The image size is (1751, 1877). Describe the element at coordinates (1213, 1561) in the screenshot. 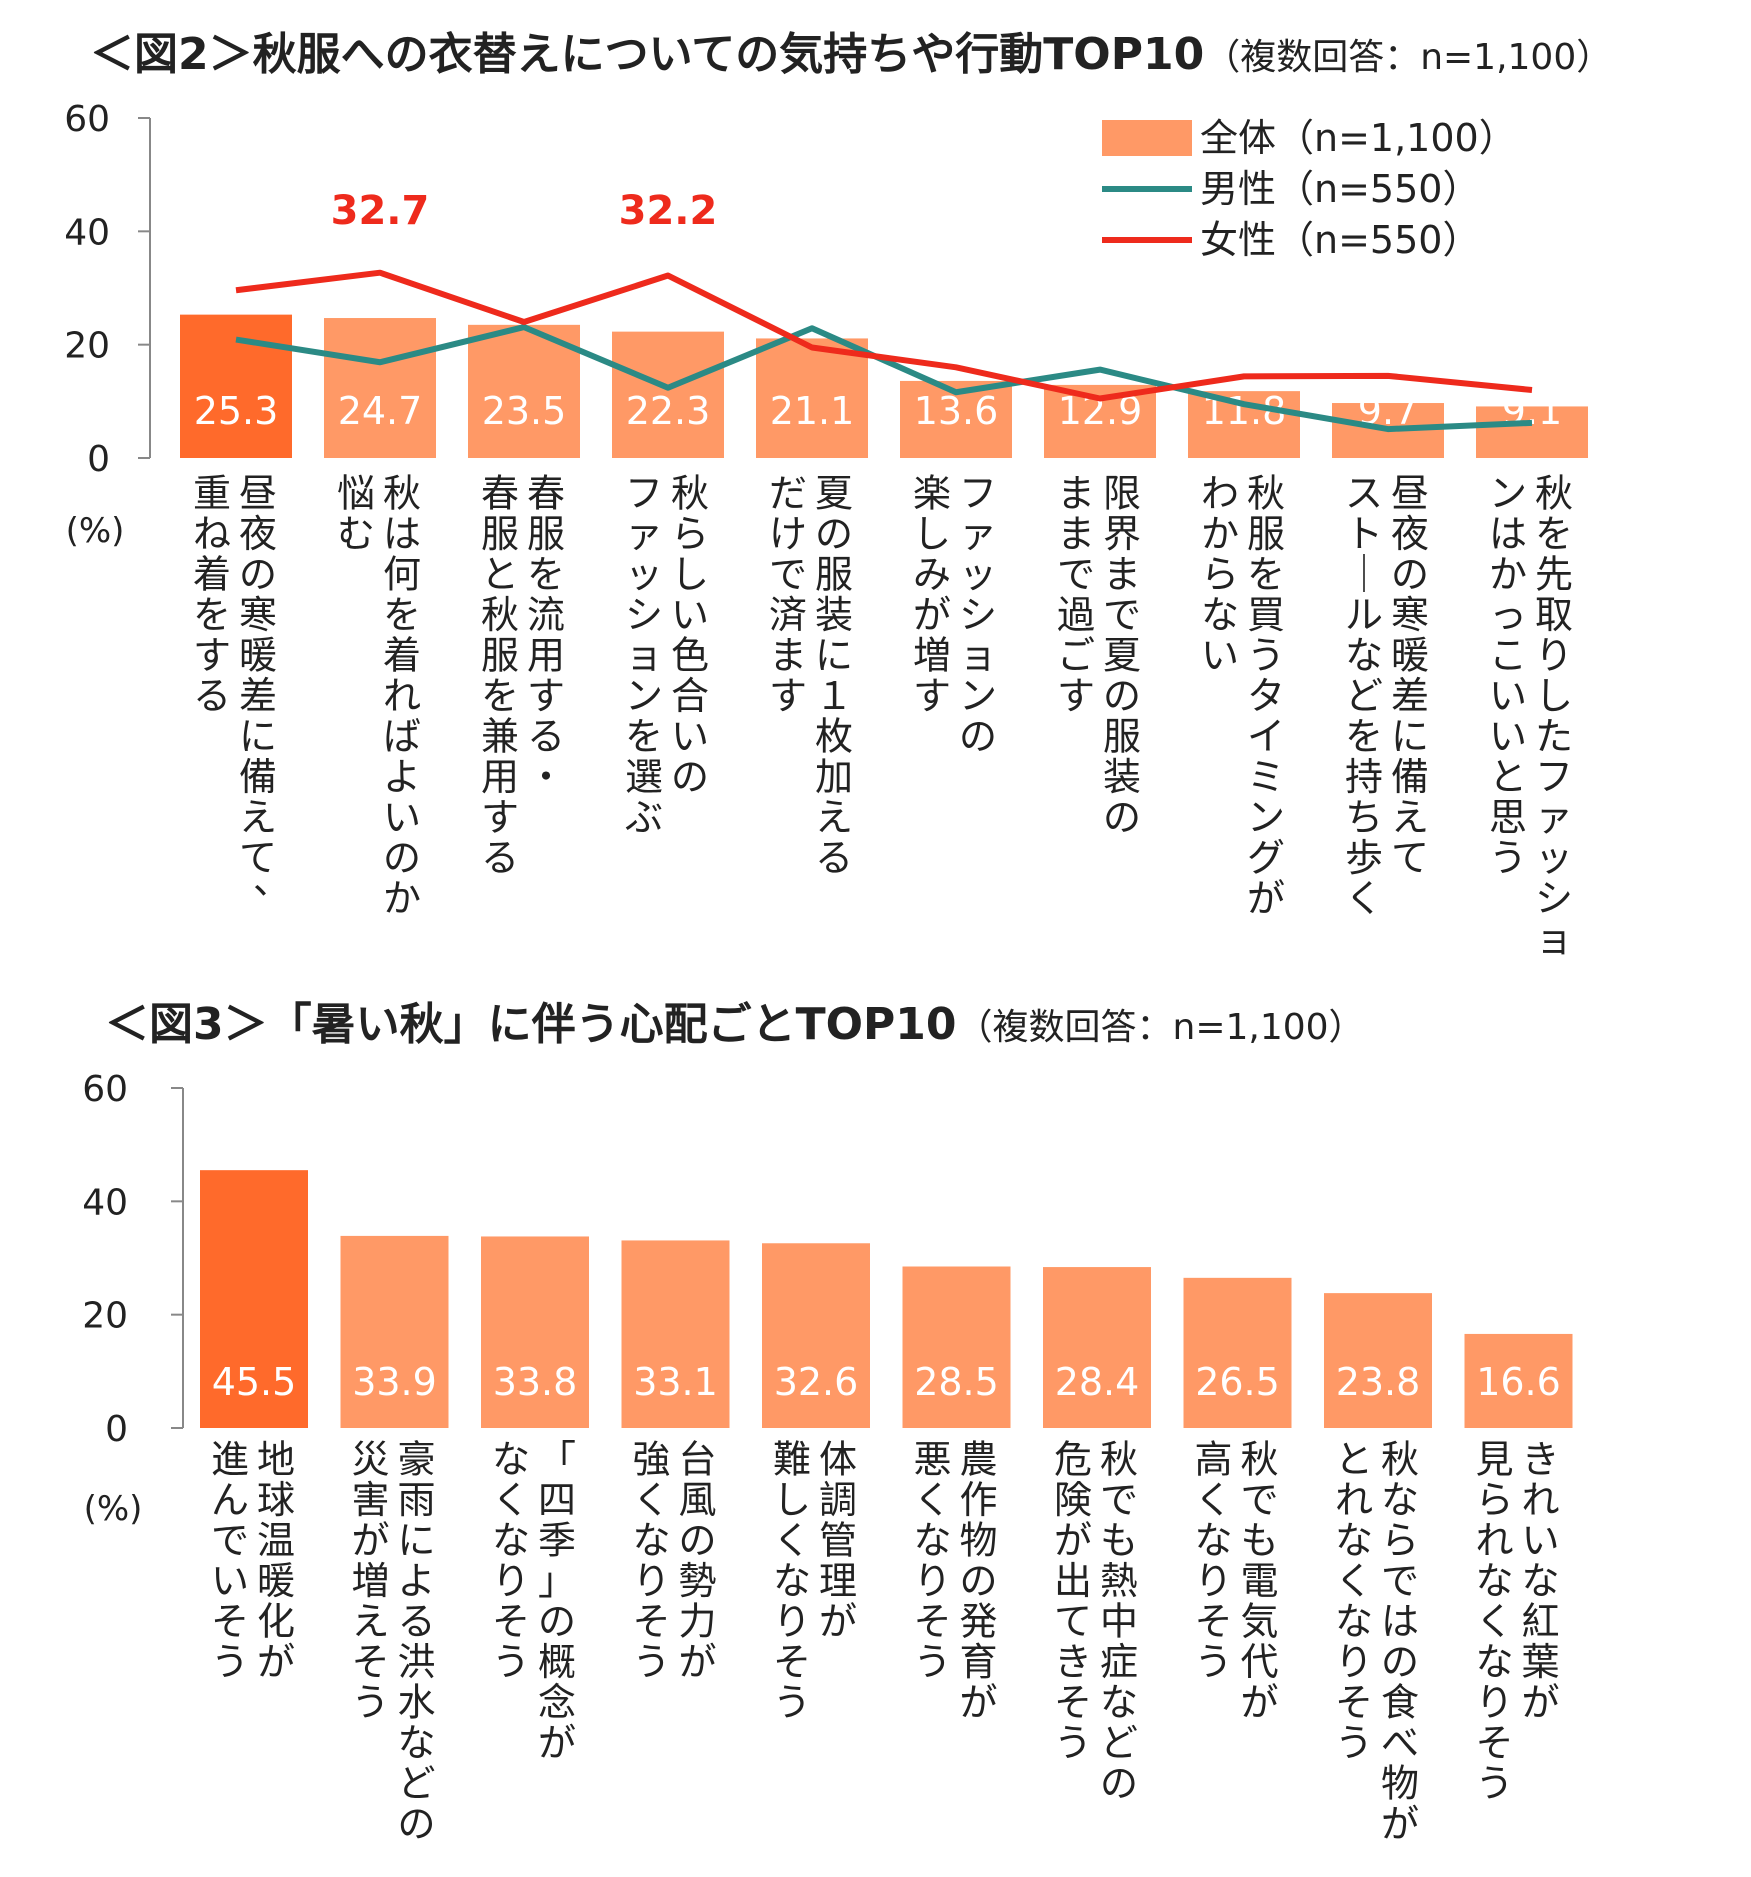

I see `fig3-category-label: 高くなりそう` at that location.